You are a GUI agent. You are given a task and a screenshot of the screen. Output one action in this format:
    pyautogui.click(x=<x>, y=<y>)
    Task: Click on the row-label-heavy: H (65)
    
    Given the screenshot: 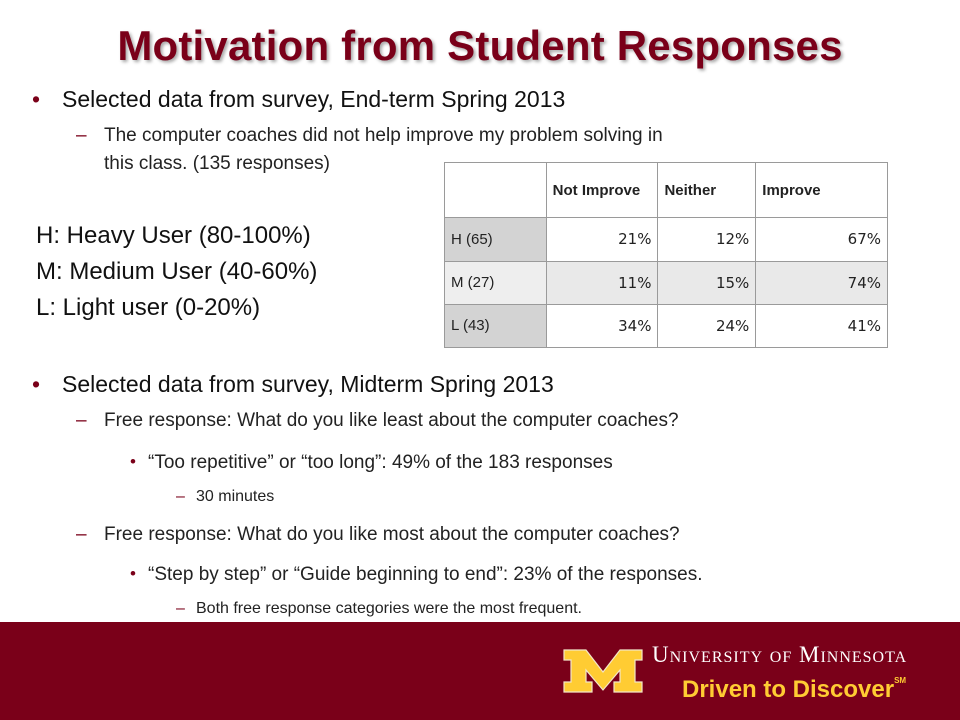 What is the action you would take?
    pyautogui.click(x=495, y=239)
    